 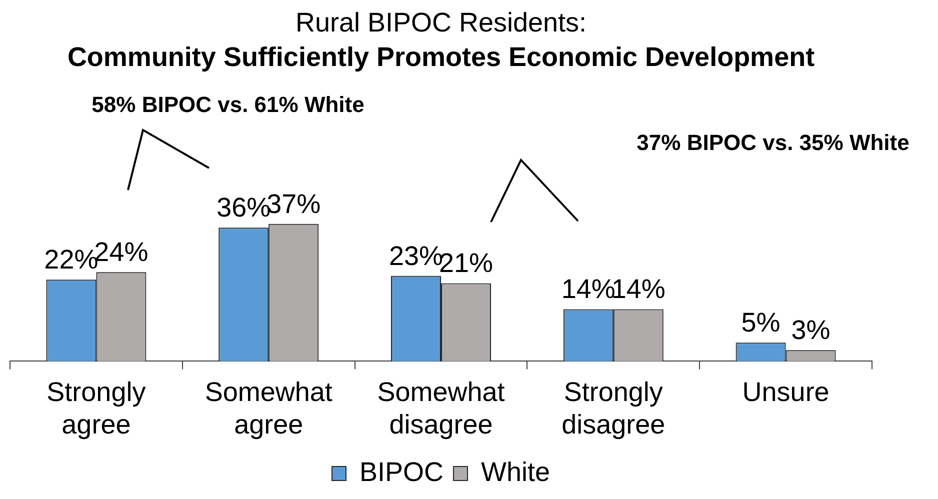 I want to click on x-tick-label: Somewhat agree, so click(x=268, y=408).